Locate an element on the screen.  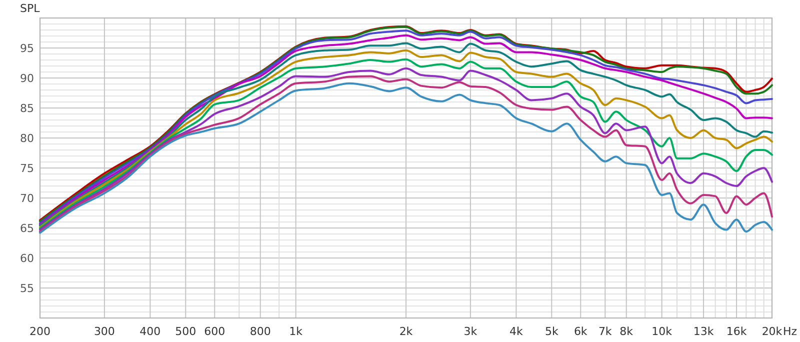
x-tick-label: 400 is located at coordinates (150, 331).